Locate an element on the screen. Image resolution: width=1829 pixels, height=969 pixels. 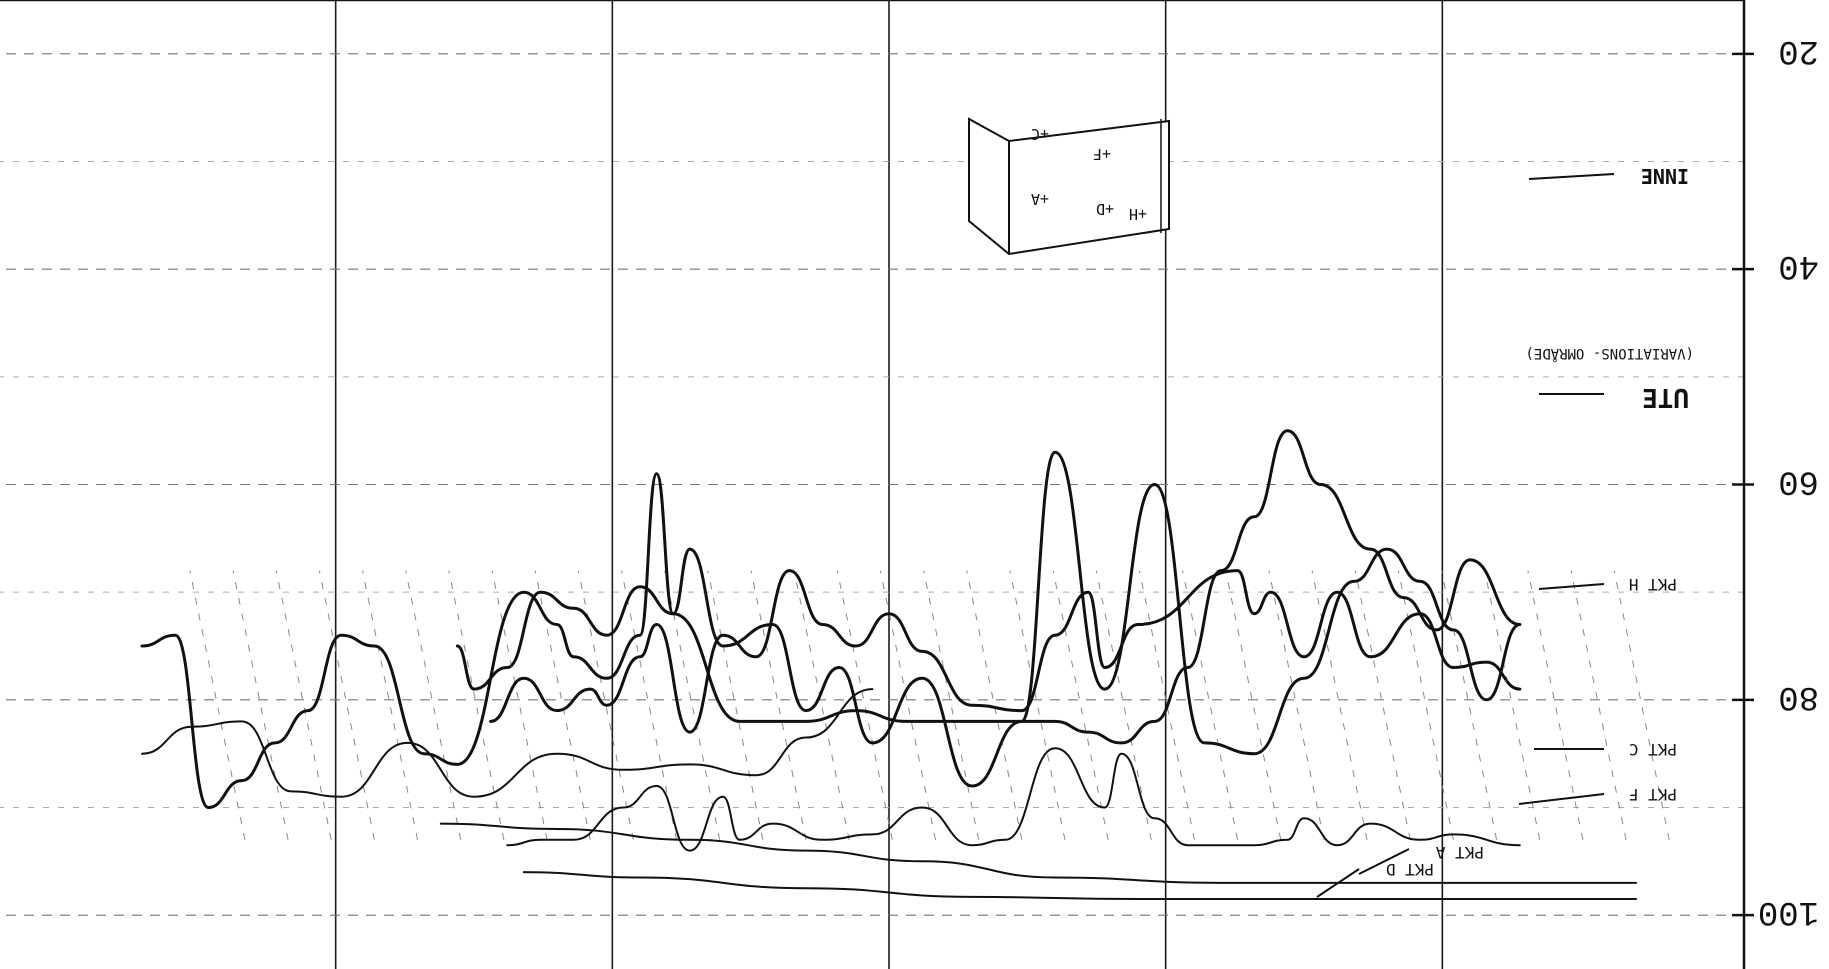
y-tick-label: 100 is located at coordinates (1788, 911).